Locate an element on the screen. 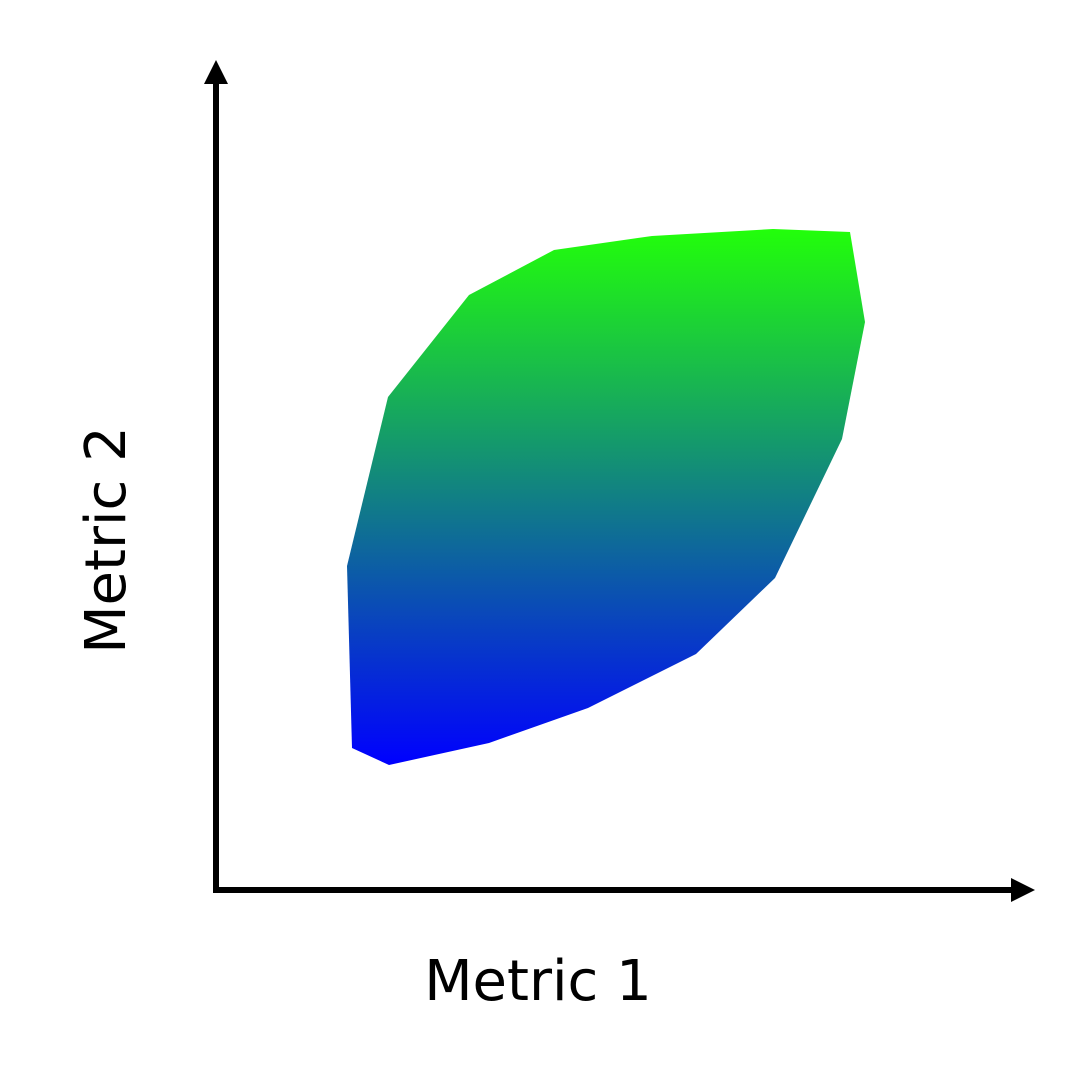 The image size is (1080, 1080). y-axis-label: Metric 2 is located at coordinates (106, 540).